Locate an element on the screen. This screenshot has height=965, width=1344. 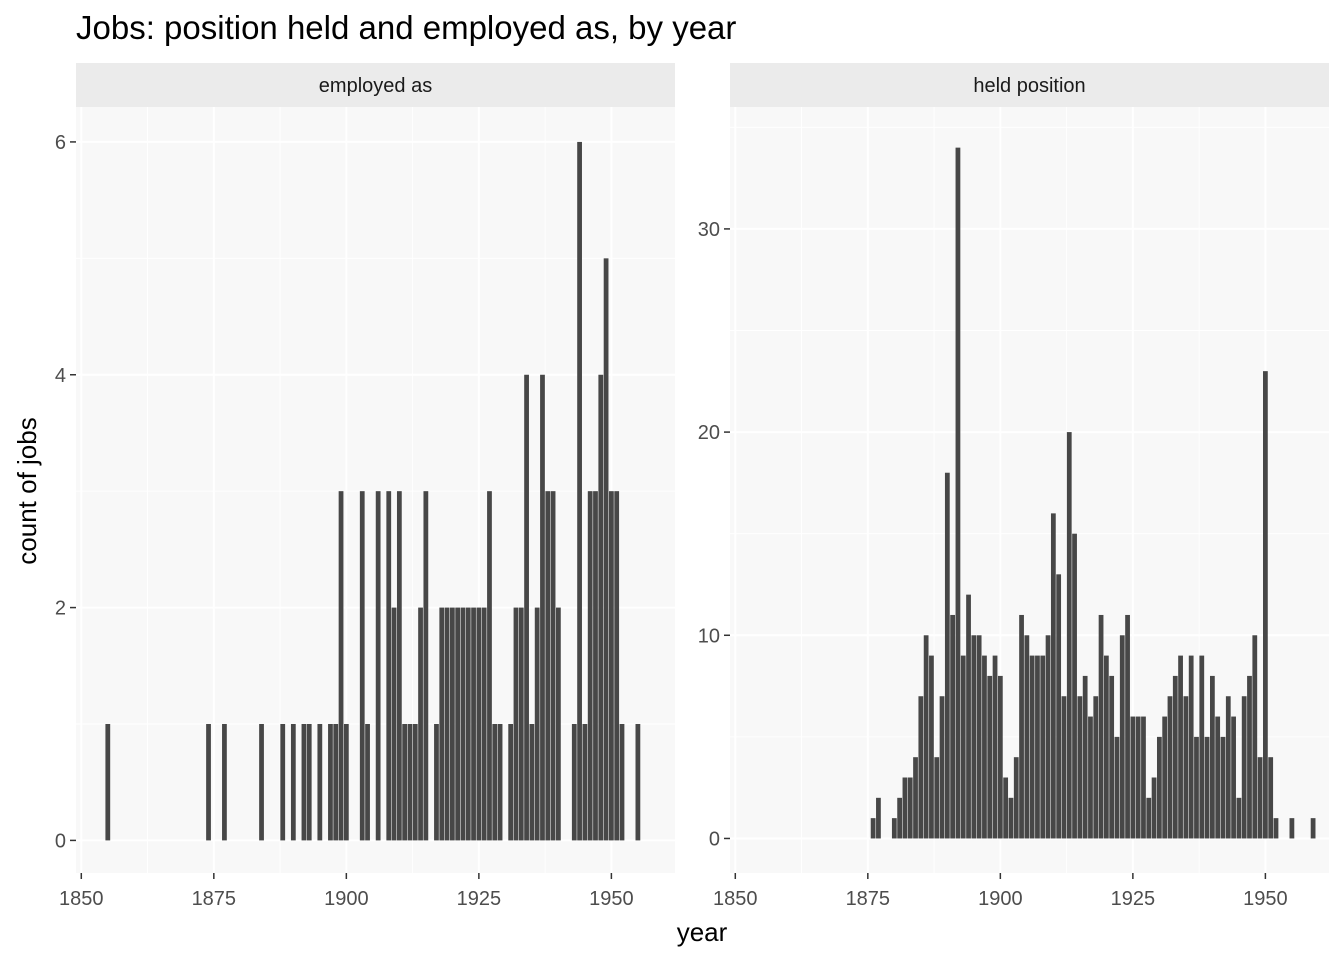
y-tick-label: 20 is located at coordinates (709, 433).